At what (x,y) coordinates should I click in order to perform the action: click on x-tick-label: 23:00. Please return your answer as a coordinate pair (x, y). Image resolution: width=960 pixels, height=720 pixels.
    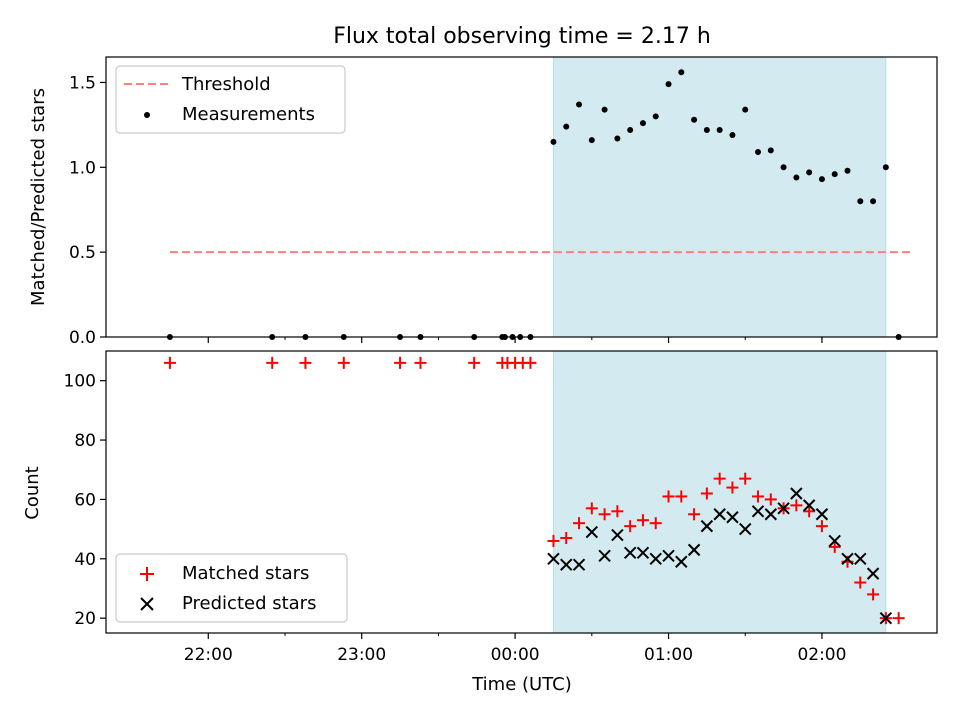
    Looking at the image, I should click on (361, 655).